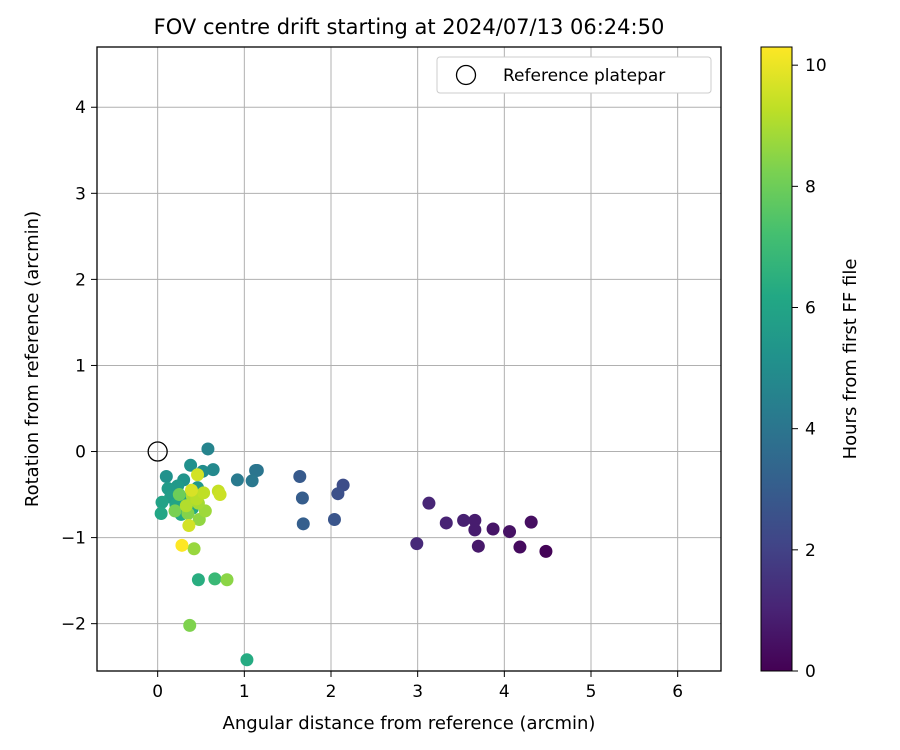  Describe the element at coordinates (584, 76) in the screenshot. I see `legend-entry-reference-platepar: Reference platepar` at that location.